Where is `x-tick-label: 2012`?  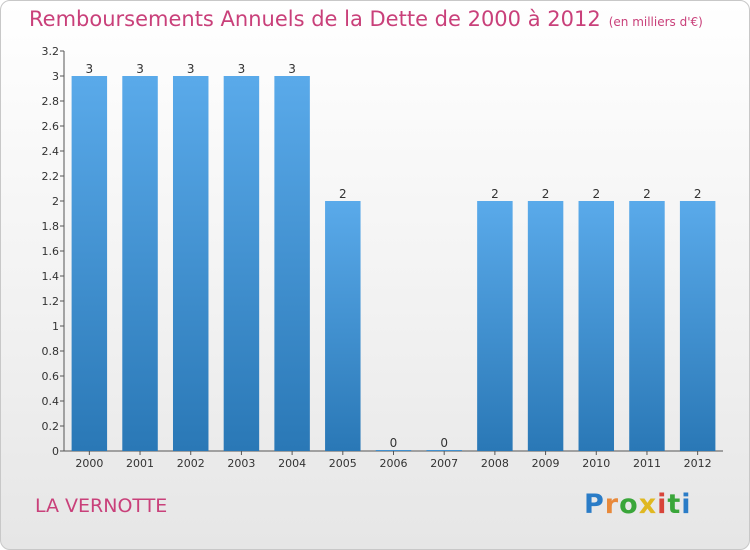 x-tick-label: 2012 is located at coordinates (698, 463).